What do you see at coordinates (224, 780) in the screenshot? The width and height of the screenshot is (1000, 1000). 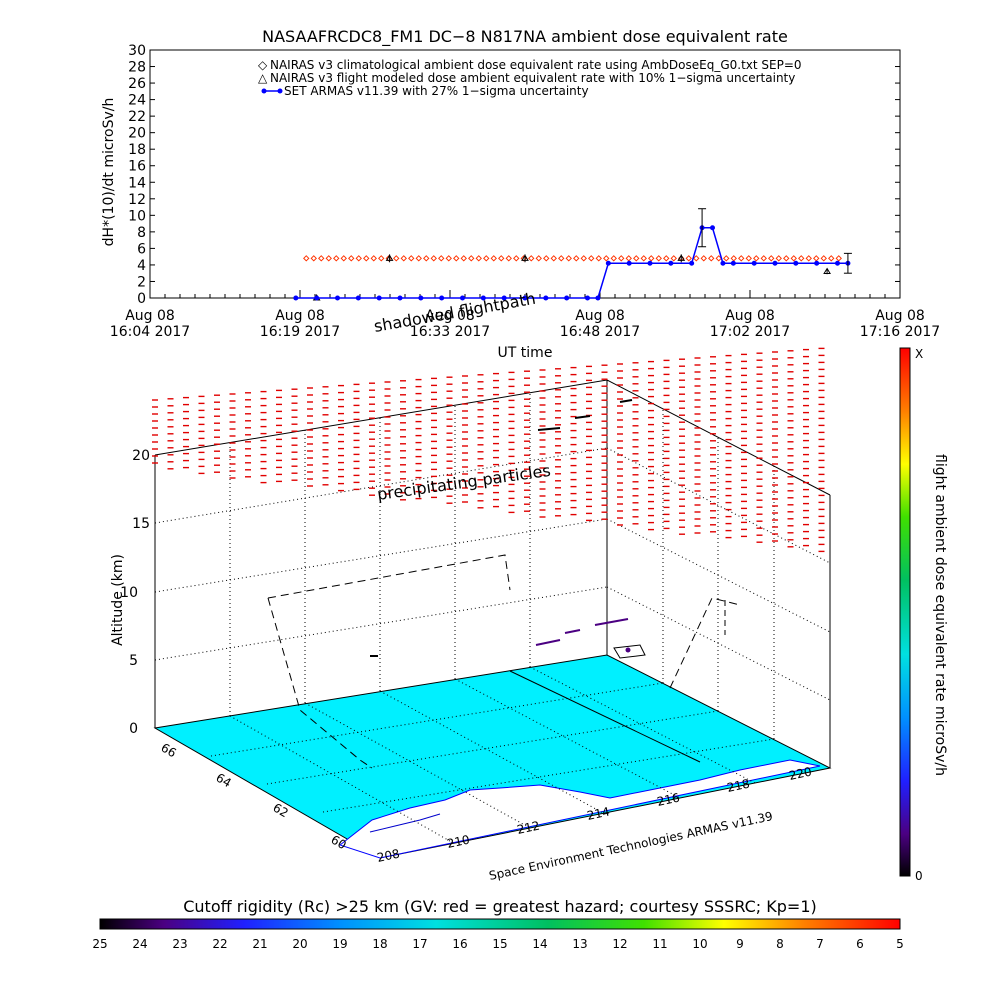 I see `lat-tick: 64` at bounding box center [224, 780].